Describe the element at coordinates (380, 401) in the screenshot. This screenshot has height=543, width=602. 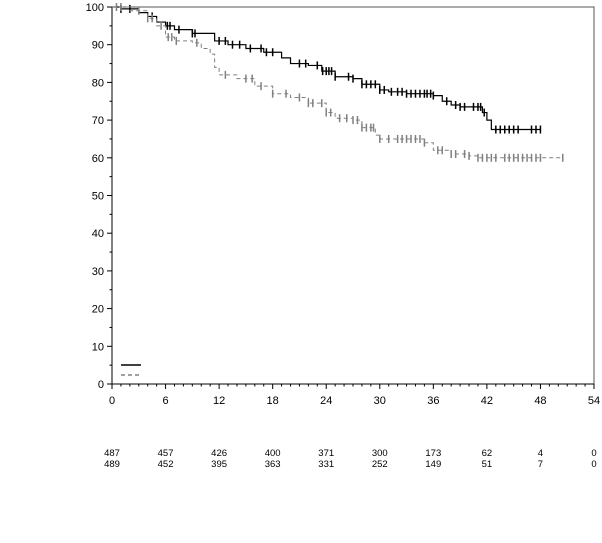
I see `x-tick-label: 30` at that location.